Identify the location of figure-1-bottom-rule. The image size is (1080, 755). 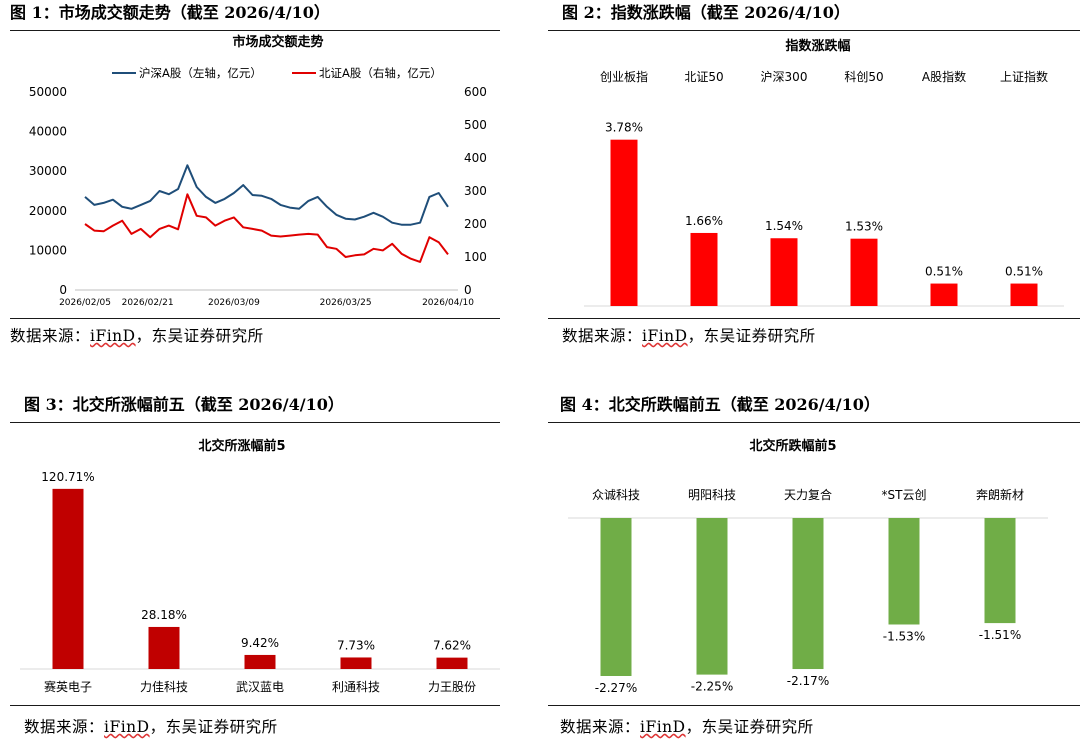
(255, 318).